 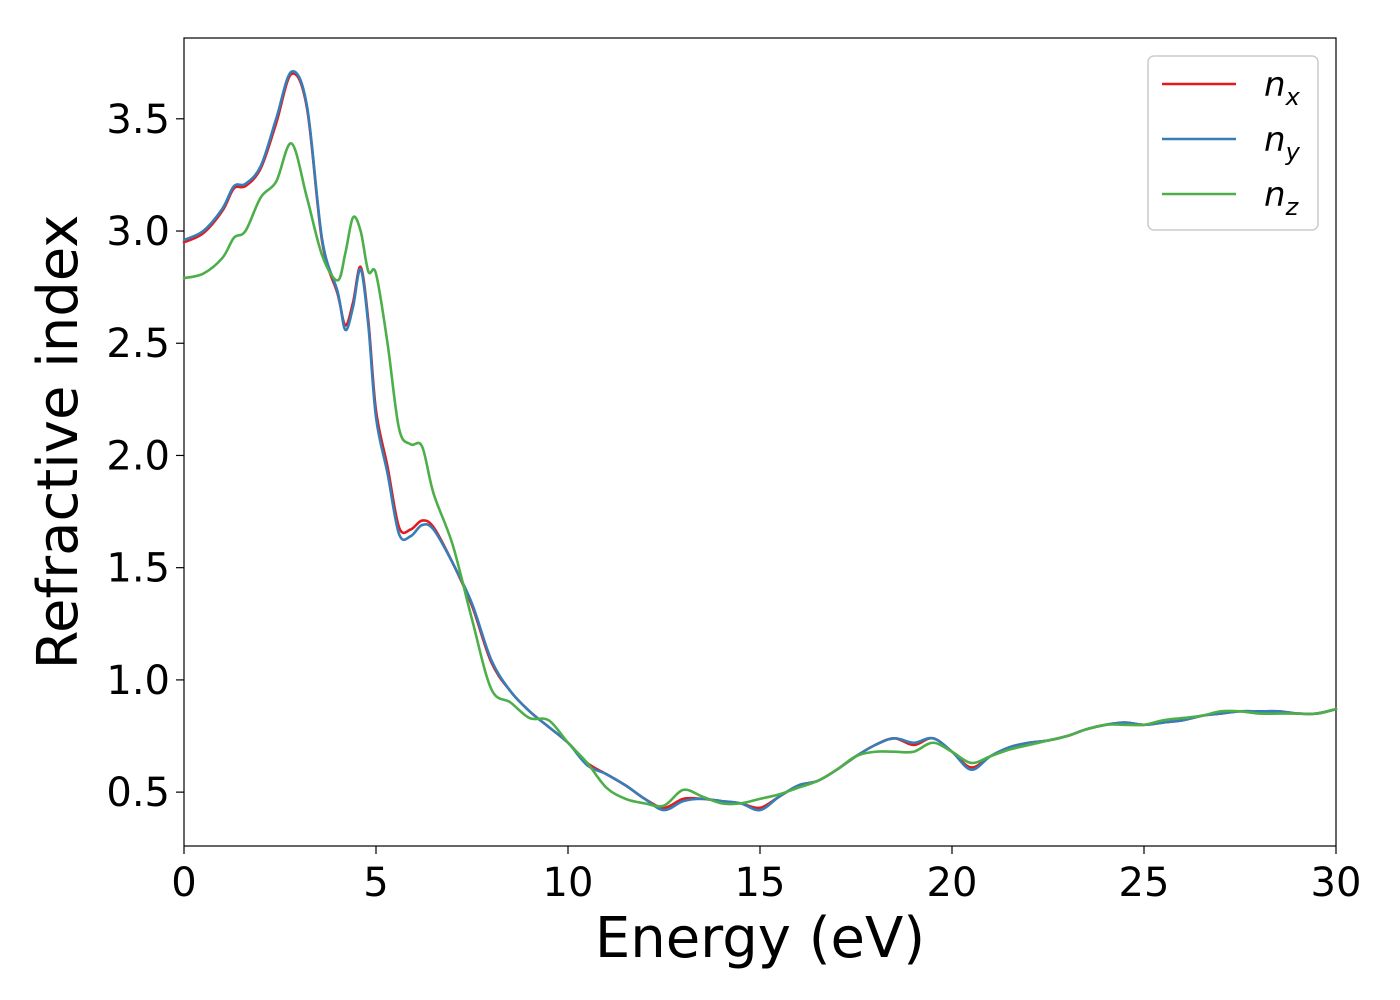 I want to click on legend-box, so click(x=1233, y=143).